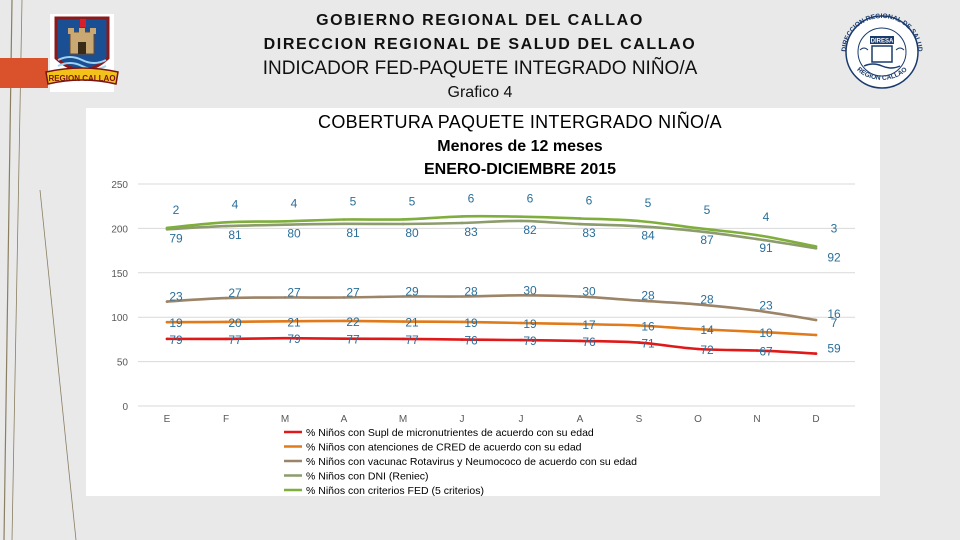  What do you see at coordinates (520, 122) in the screenshot?
I see `chart-title: COBERTURA PAQUETE INTERGRADO NIÑO/A` at bounding box center [520, 122].